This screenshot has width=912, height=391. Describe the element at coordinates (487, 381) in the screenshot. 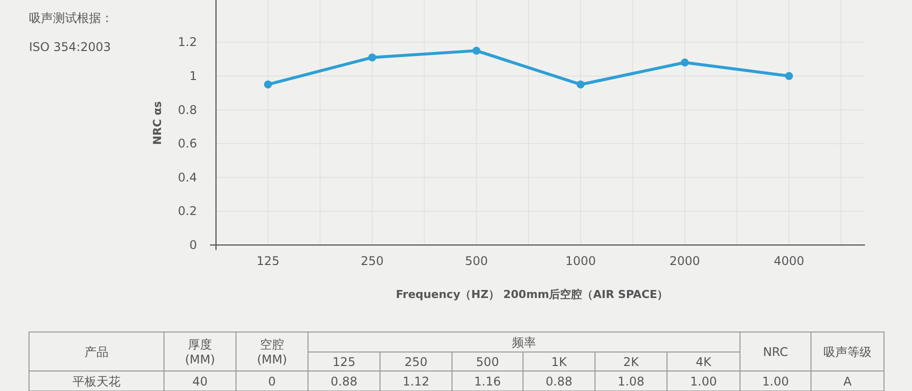

I see `text: 1.16` at that location.